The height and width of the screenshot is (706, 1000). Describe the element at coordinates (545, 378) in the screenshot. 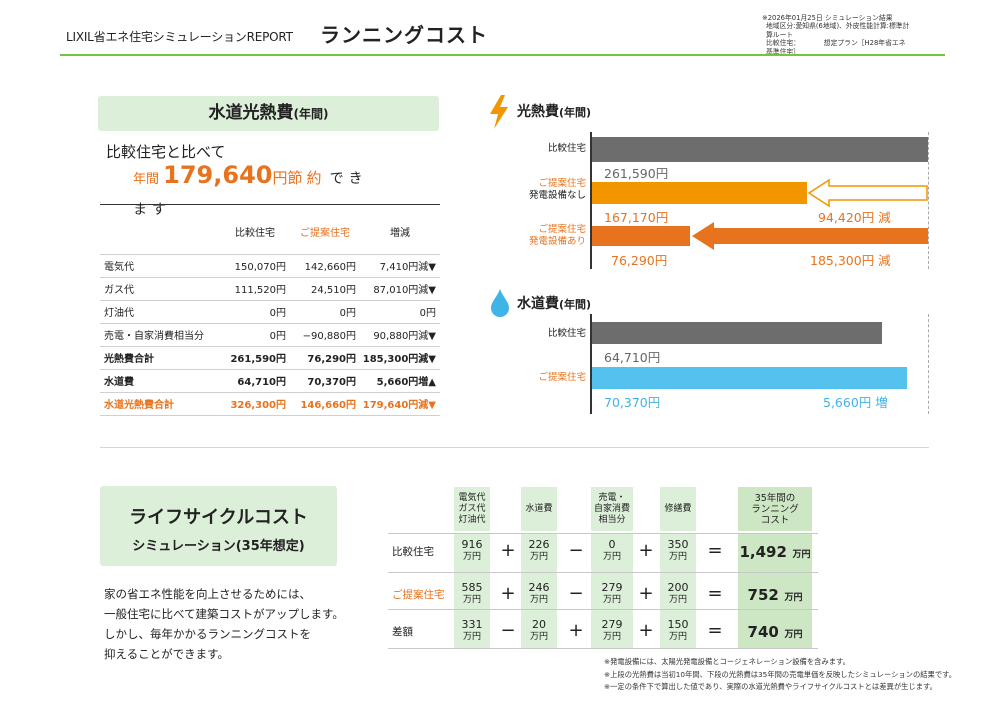

I see `bar-label-proposal: ご提案住宅` at that location.